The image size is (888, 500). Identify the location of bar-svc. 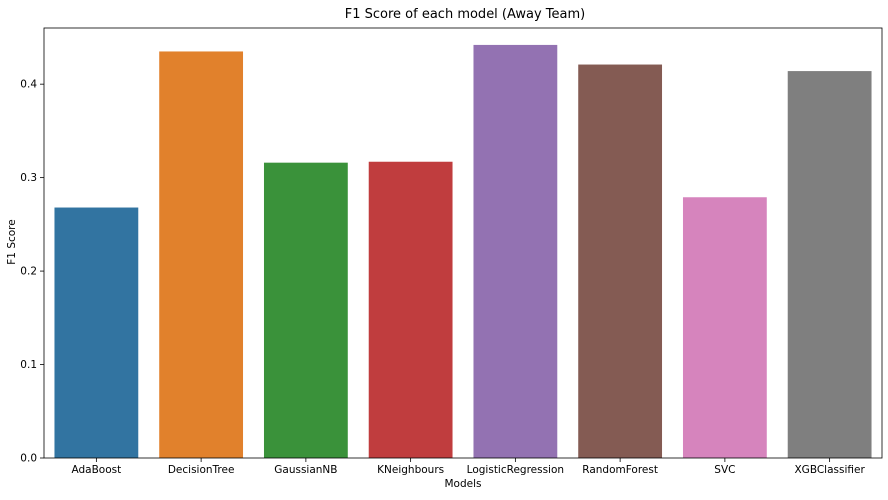
(724, 327).